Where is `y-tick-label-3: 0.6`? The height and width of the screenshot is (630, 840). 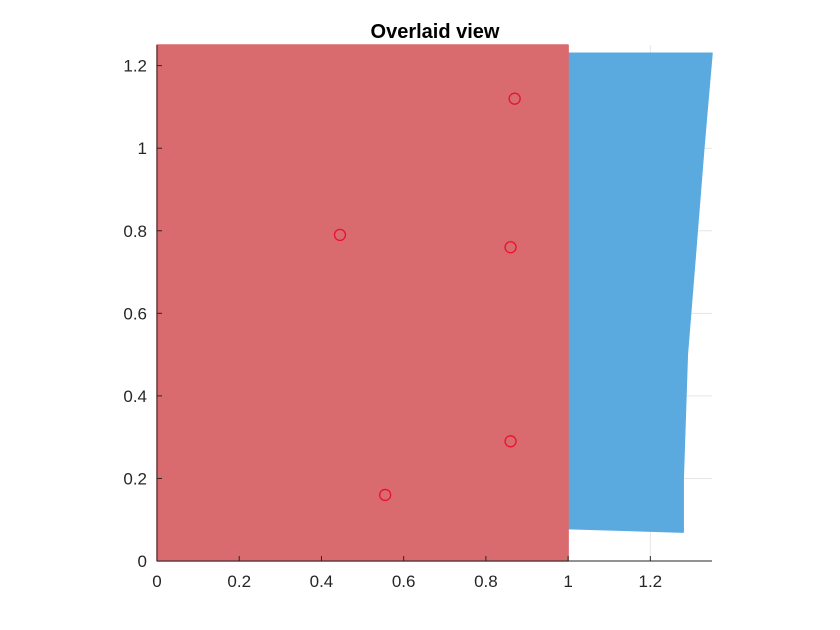
y-tick-label-3: 0.6 is located at coordinates (135, 313).